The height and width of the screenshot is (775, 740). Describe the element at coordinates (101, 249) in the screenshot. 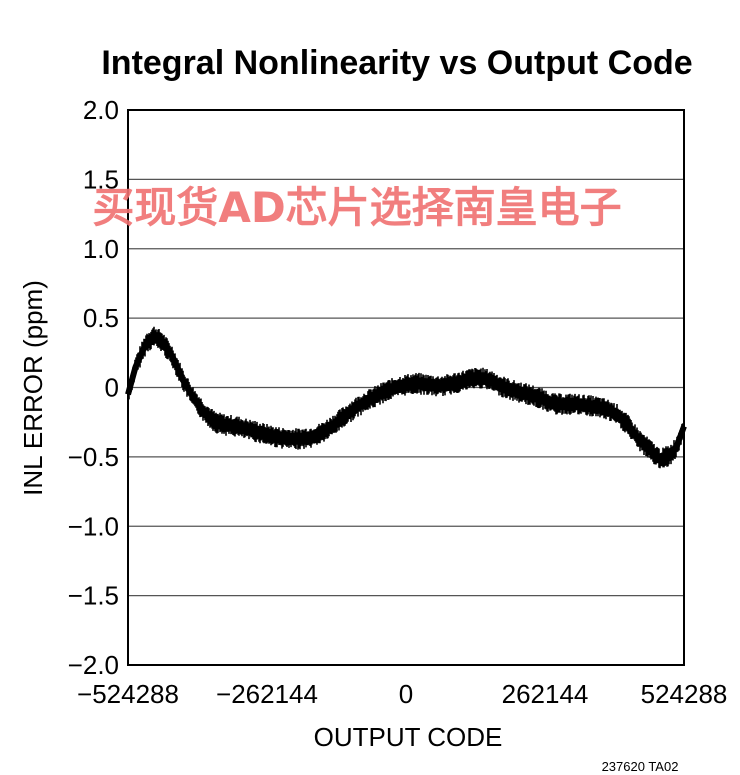

I see `y-tick-label: 1.0` at that location.